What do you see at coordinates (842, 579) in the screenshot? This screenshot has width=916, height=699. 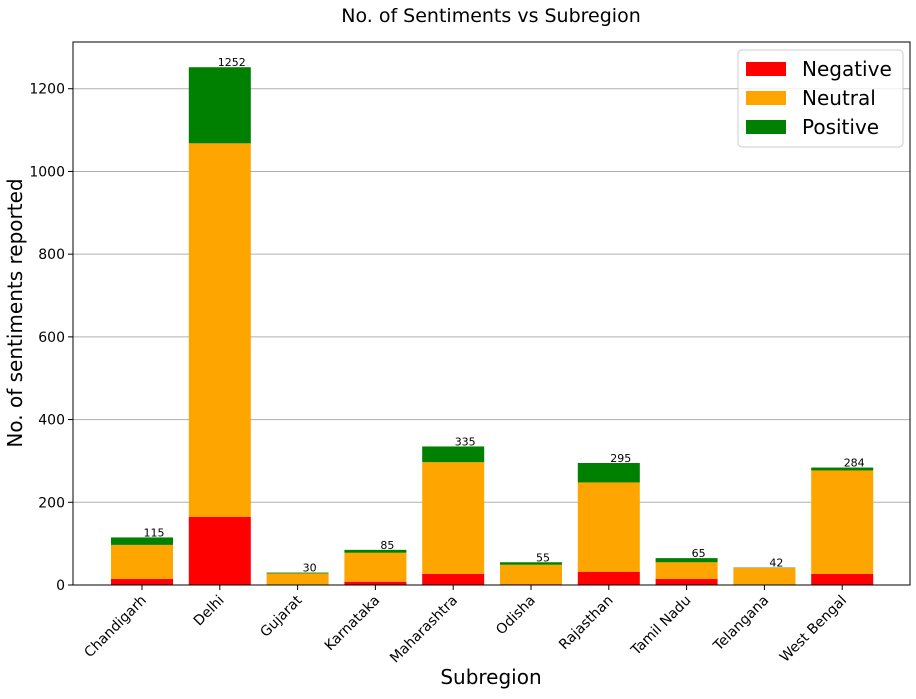 I see `bar-negative-west-bengal` at bounding box center [842, 579].